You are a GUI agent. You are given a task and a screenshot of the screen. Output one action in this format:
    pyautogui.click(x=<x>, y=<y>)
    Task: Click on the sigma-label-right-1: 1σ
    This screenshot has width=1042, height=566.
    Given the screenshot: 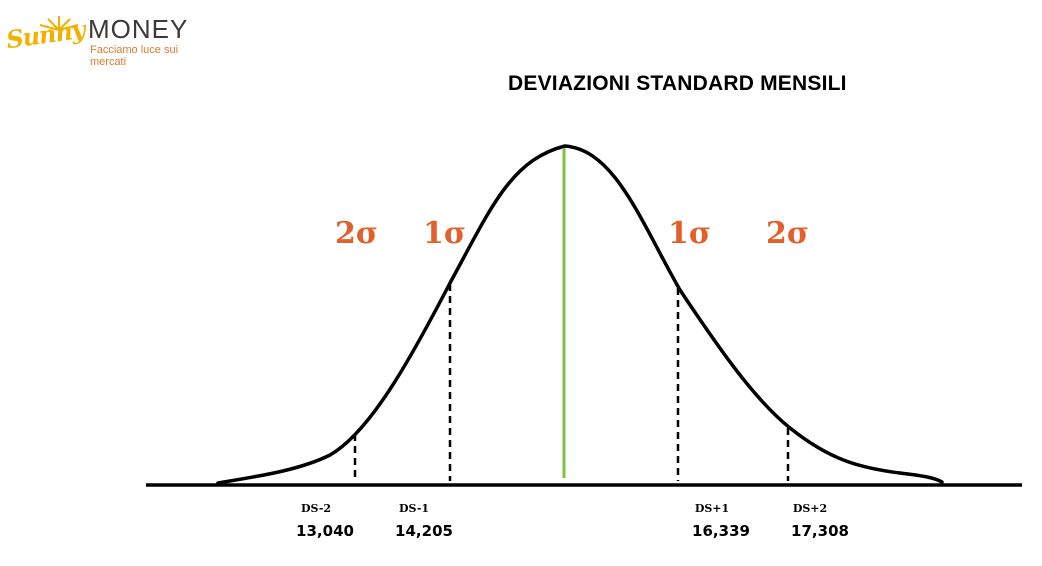 What is the action you would take?
    pyautogui.click(x=689, y=233)
    